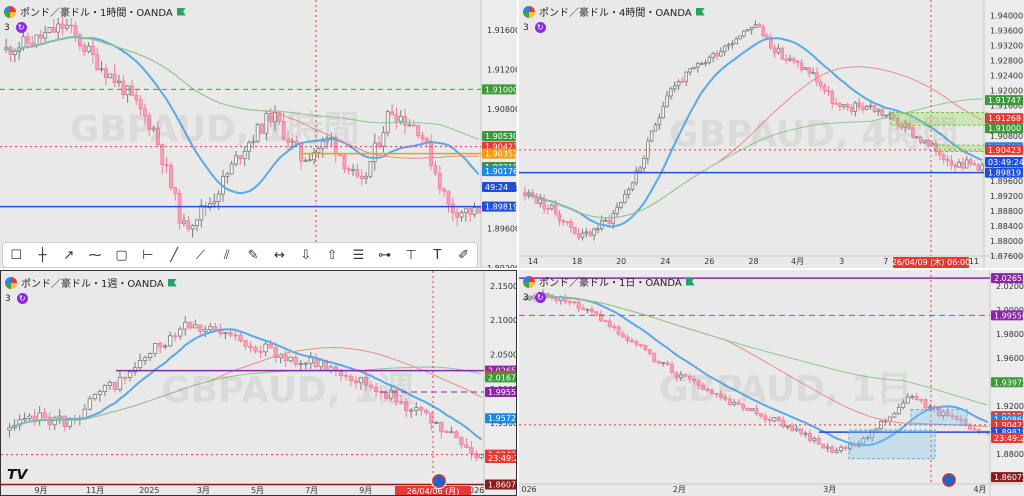  I want to click on chart-header-1w: ポンド／豪ドル・1週・OANDA, so click(91, 282).